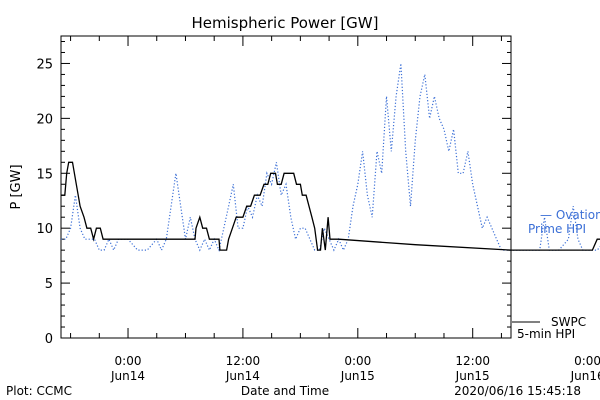 This screenshot has height=400, width=600. What do you see at coordinates (568, 322) in the screenshot?
I see `legend-swpc-label-1: SWPC` at bounding box center [568, 322].